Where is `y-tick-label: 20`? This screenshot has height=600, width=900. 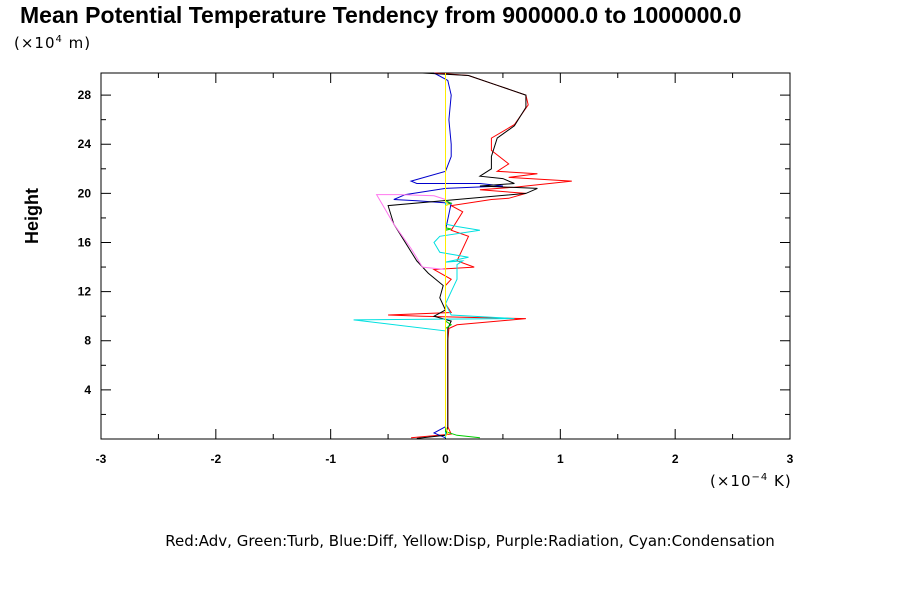
y-tick-label: 20 is located at coordinates (85, 193).